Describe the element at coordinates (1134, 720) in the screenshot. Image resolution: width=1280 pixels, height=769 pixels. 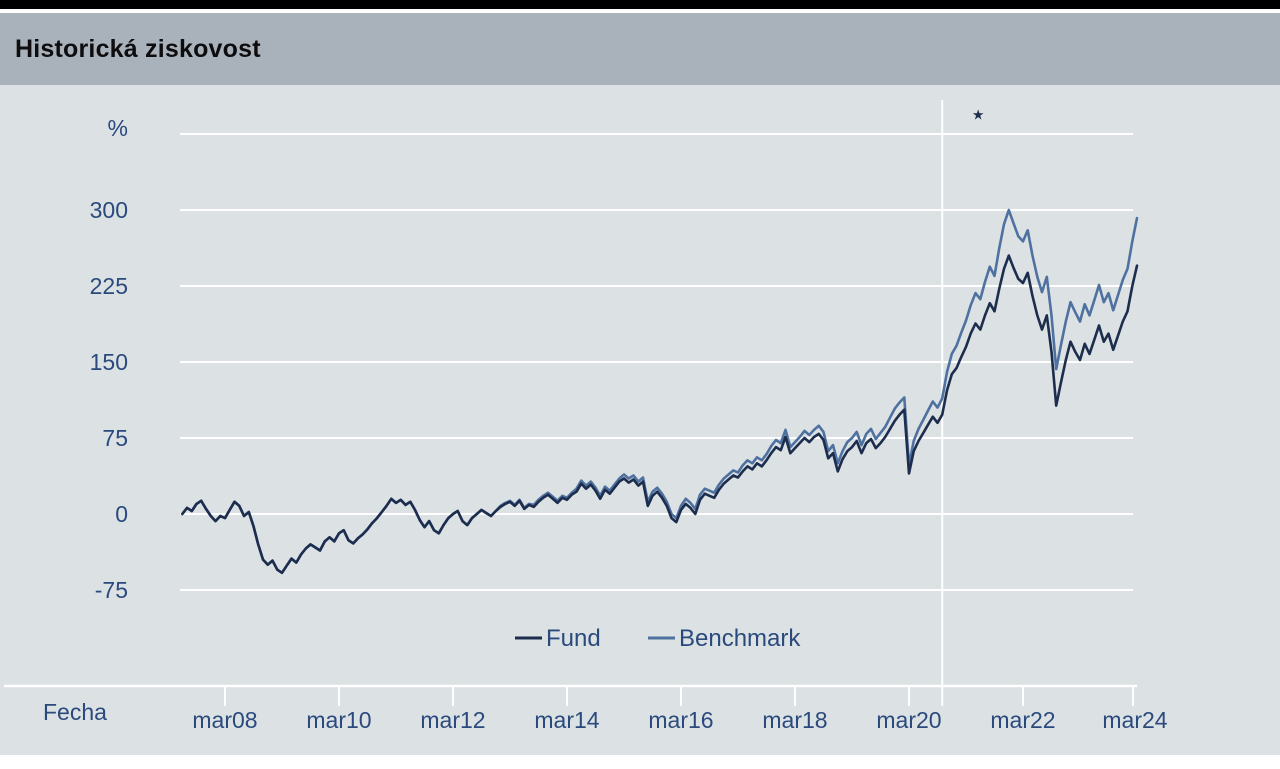
I see `x-tick-label: mar24` at that location.